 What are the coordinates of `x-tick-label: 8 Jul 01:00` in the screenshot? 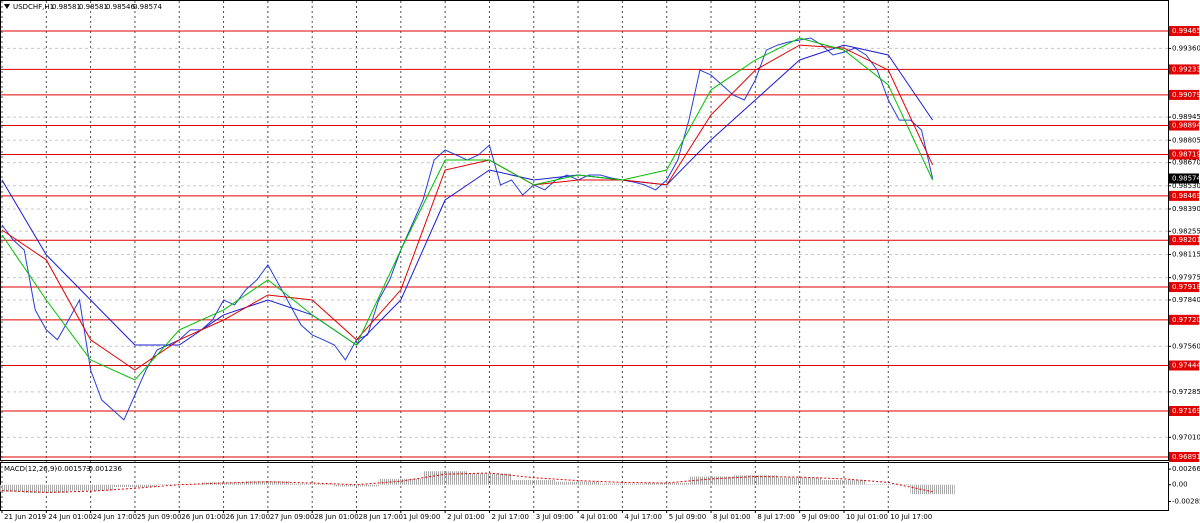 It's located at (732, 517).